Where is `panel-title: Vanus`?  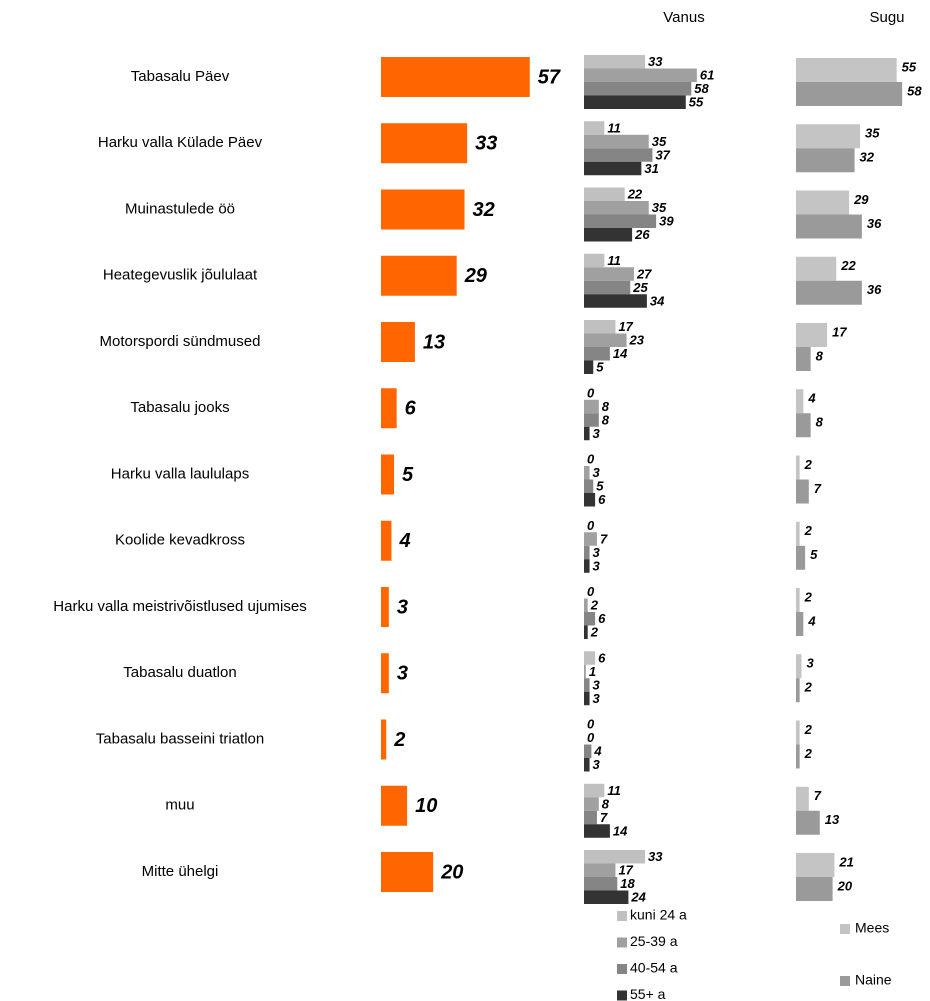 panel-title: Vanus is located at coordinates (683, 17).